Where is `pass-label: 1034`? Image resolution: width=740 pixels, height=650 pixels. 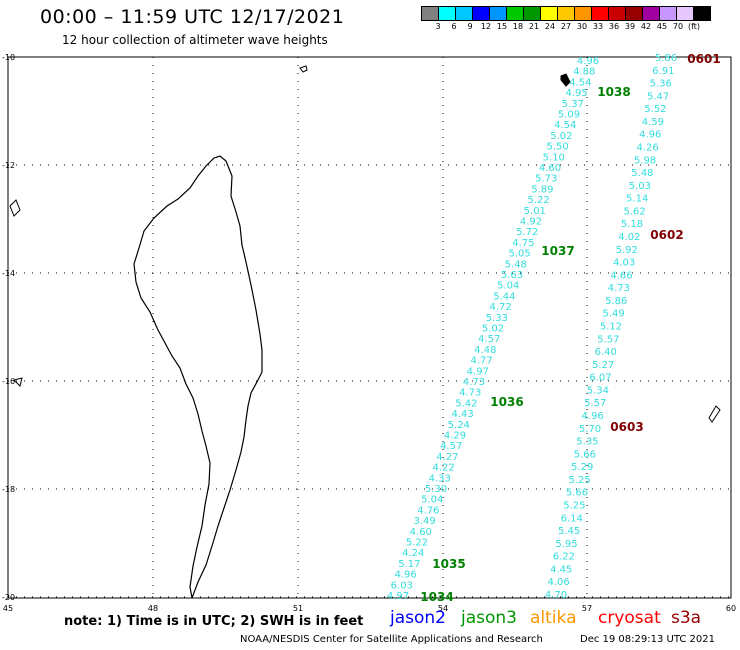 pass-label: 1034 is located at coordinates (436, 597).